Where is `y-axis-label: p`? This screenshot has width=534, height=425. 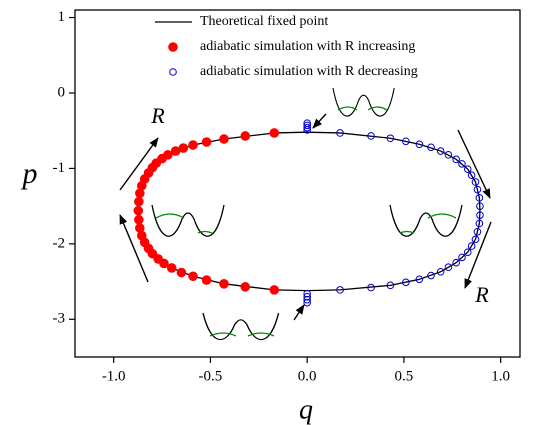
y-axis-label: p is located at coordinates (29, 173).